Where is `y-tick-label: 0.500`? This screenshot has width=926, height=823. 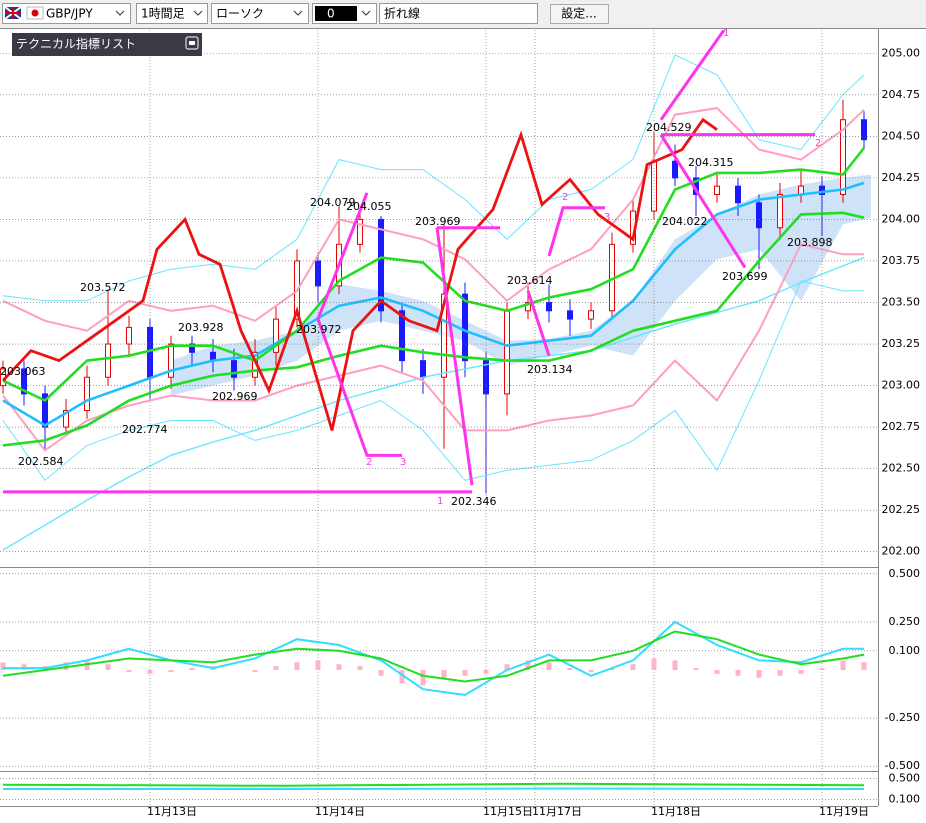 y-tick-label: 0.500 is located at coordinates (905, 777).